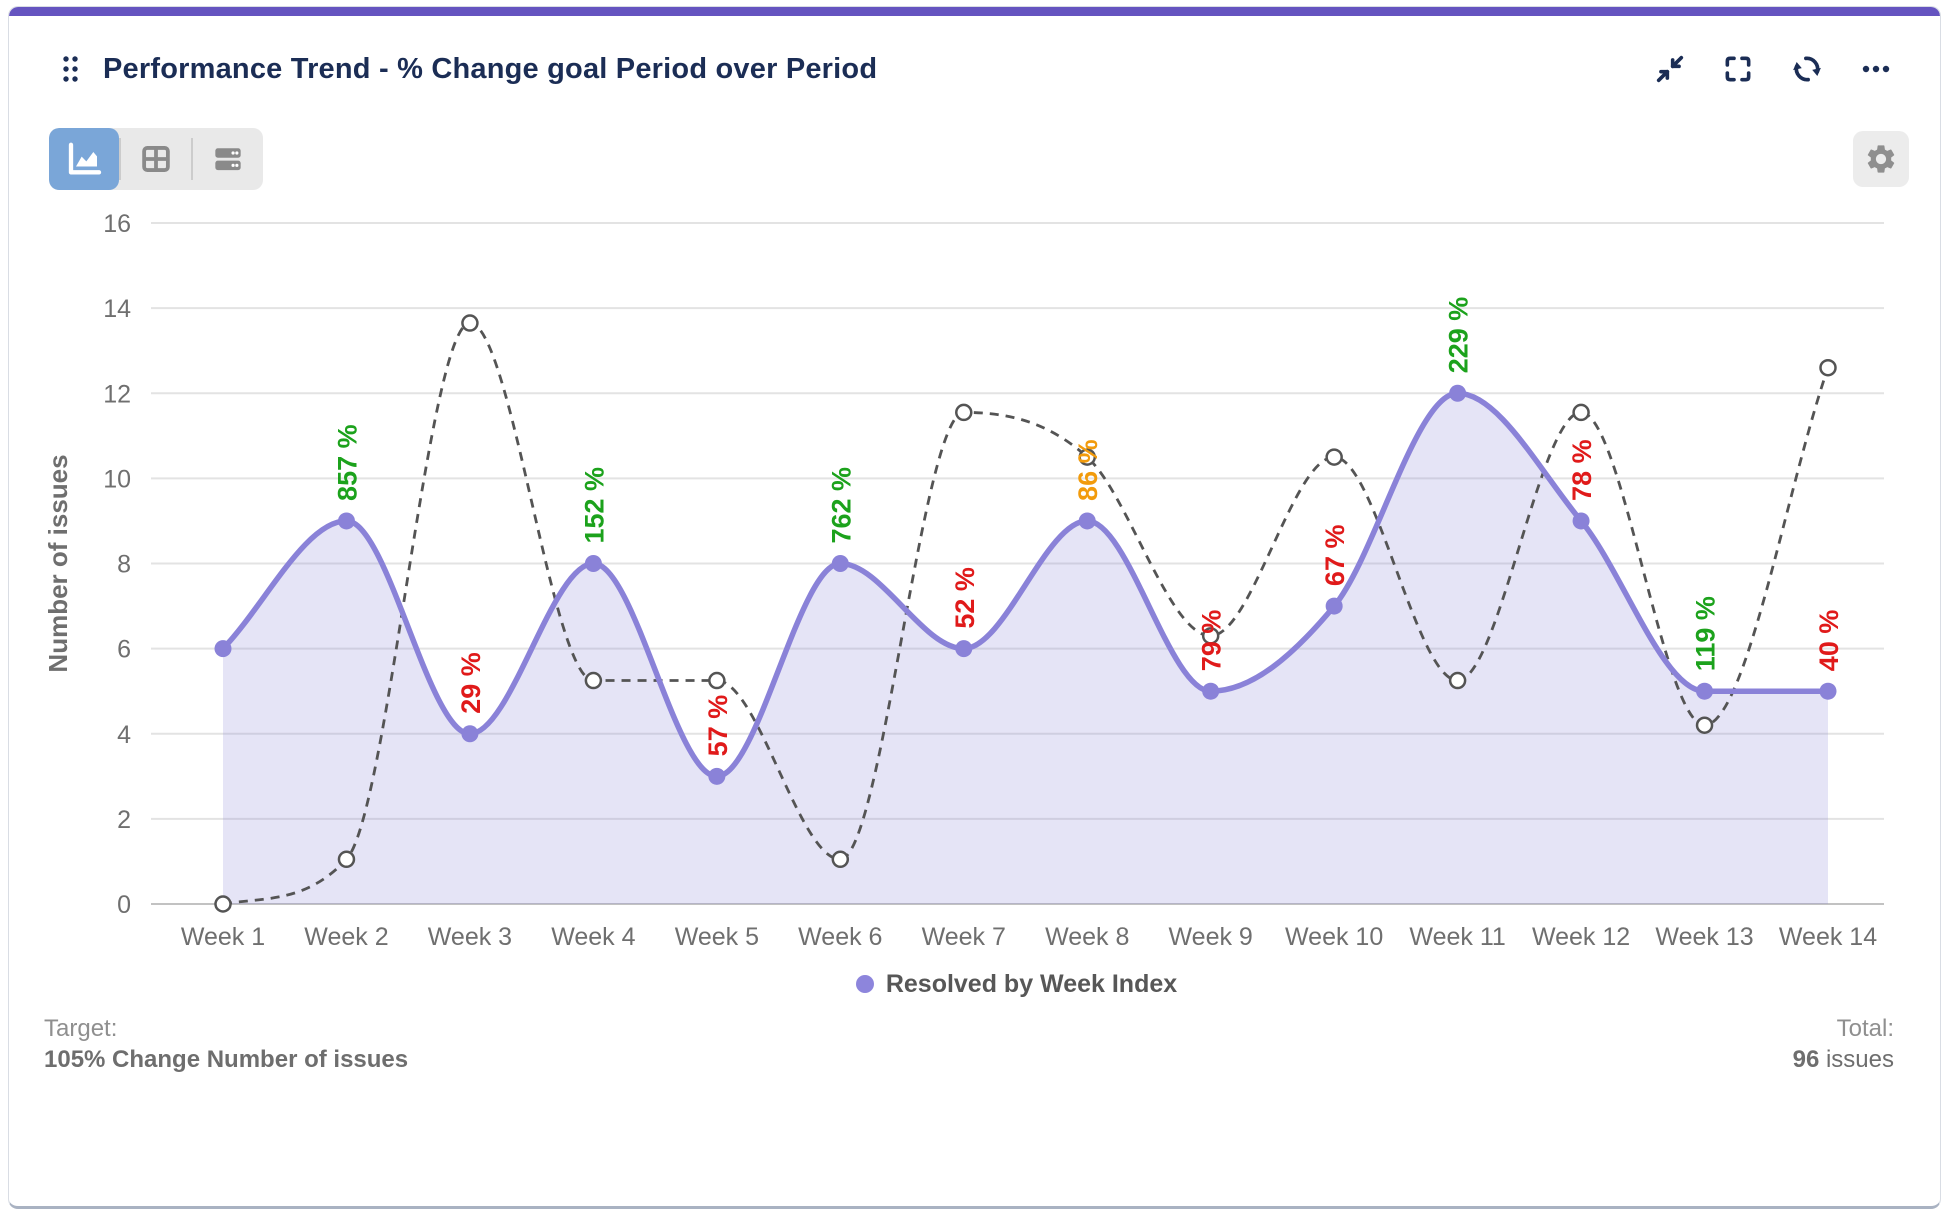 The height and width of the screenshot is (1215, 1949). What do you see at coordinates (1031, 983) in the screenshot?
I see `legend-label: Resolved by Week Index` at bounding box center [1031, 983].